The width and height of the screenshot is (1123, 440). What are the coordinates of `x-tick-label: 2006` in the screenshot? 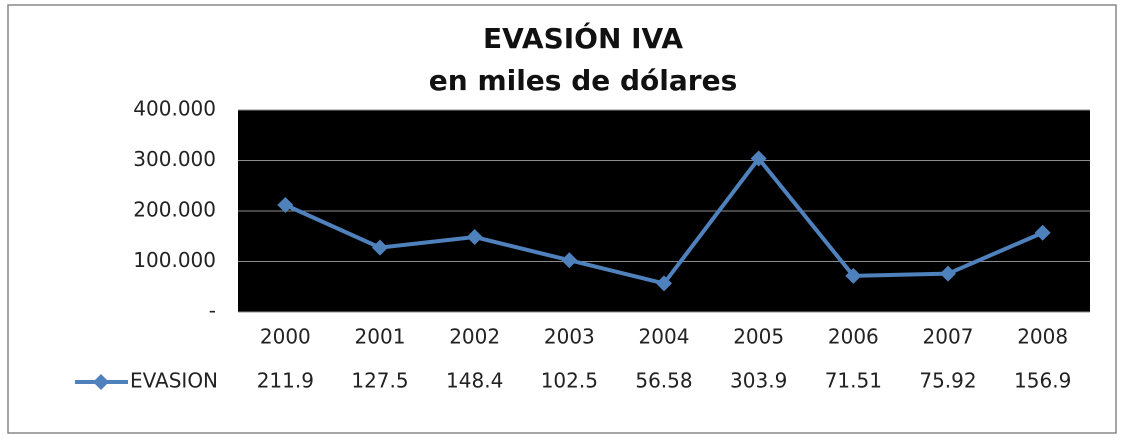 It's located at (853, 337).